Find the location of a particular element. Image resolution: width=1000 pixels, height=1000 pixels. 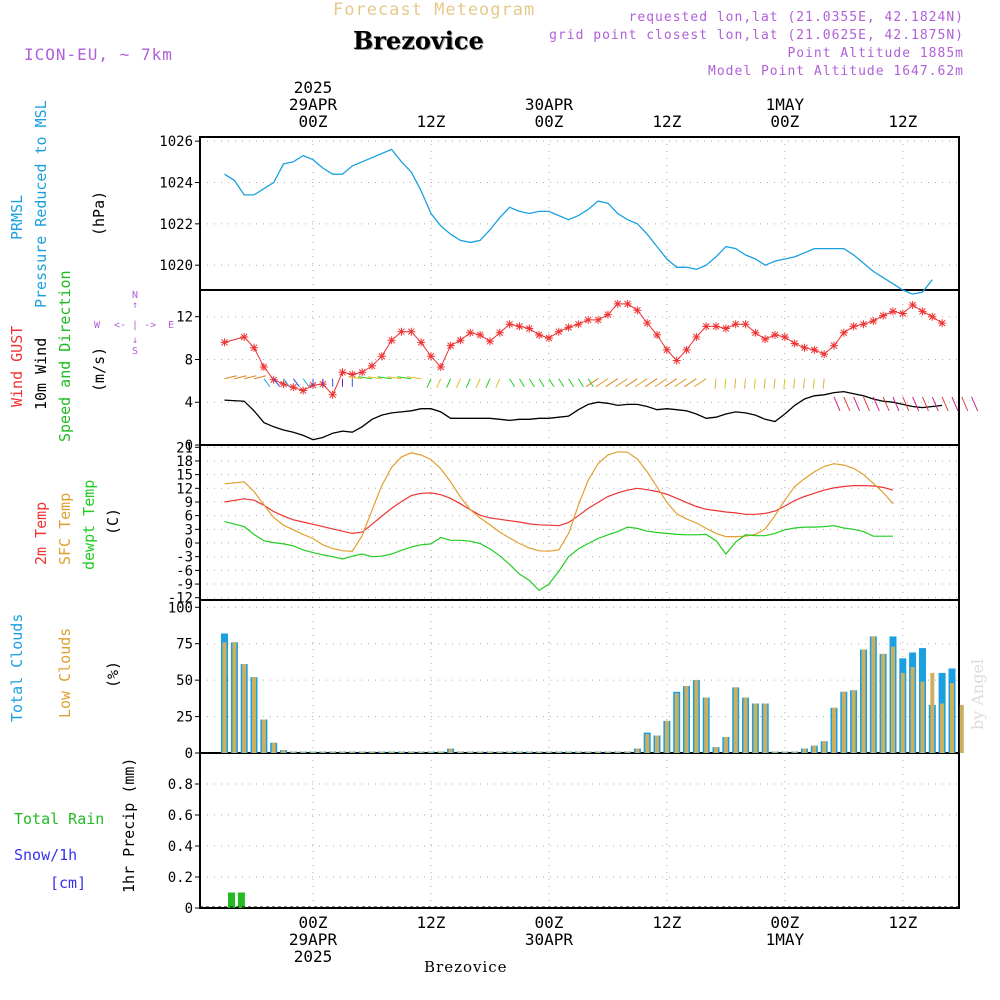

ytick-label-temperature: 15 is located at coordinates (184, 476).